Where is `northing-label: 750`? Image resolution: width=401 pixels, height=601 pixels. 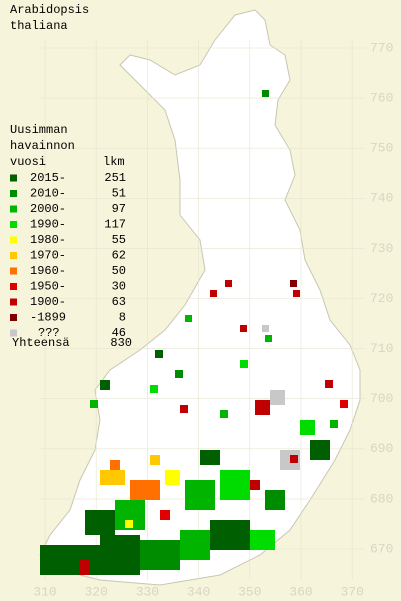
northing-label: 750 is located at coordinates (381, 148).